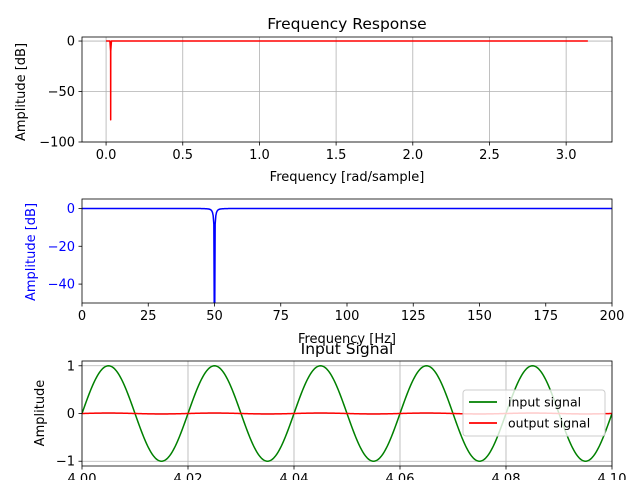 The image size is (640, 480). I want to click on x-tick-label: 200, so click(612, 316).